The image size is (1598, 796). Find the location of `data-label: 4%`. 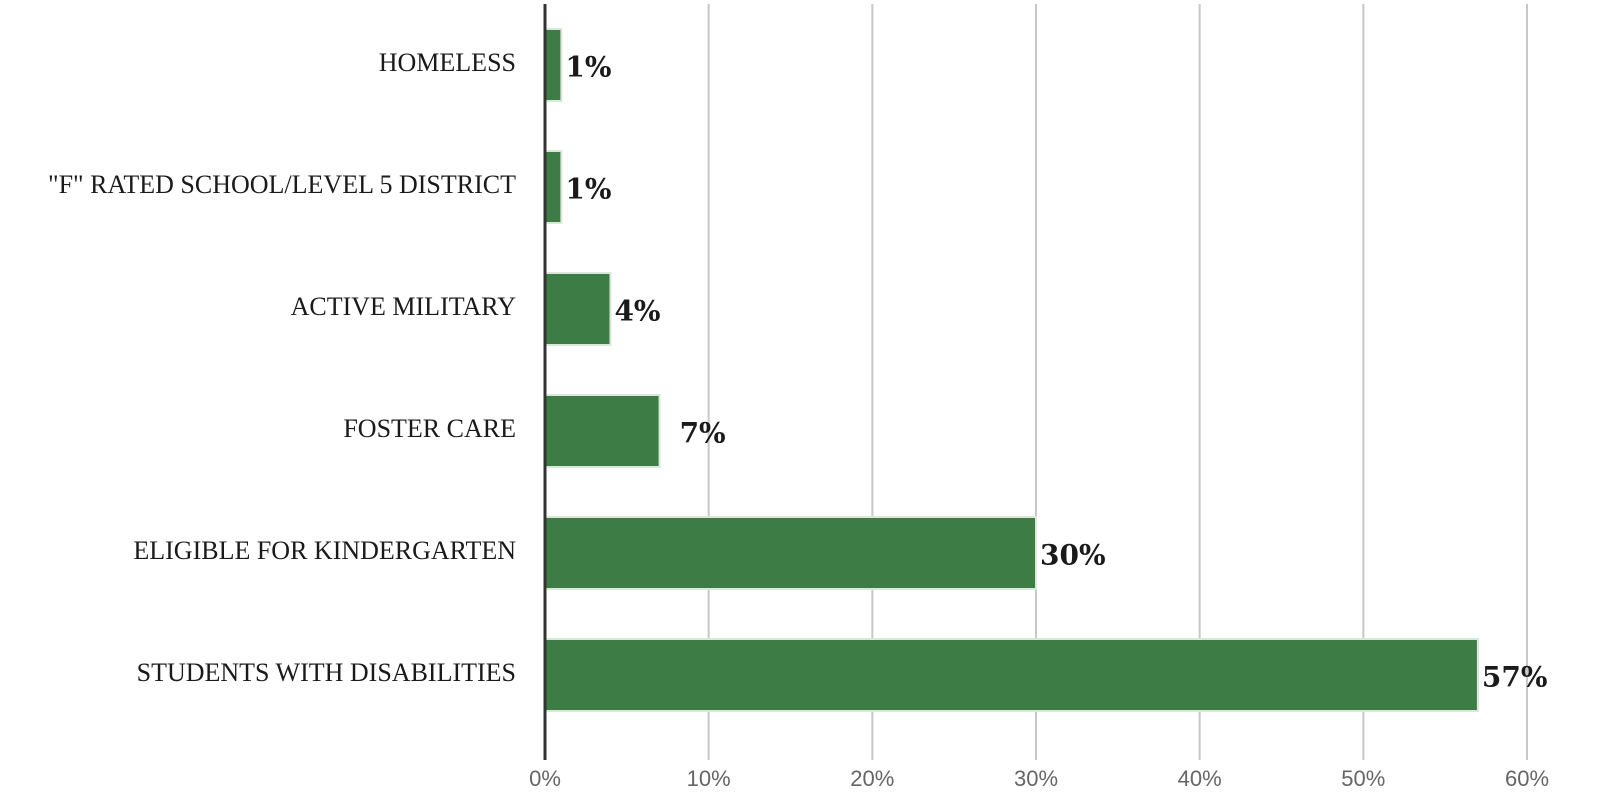

data-label: 4% is located at coordinates (637, 311).